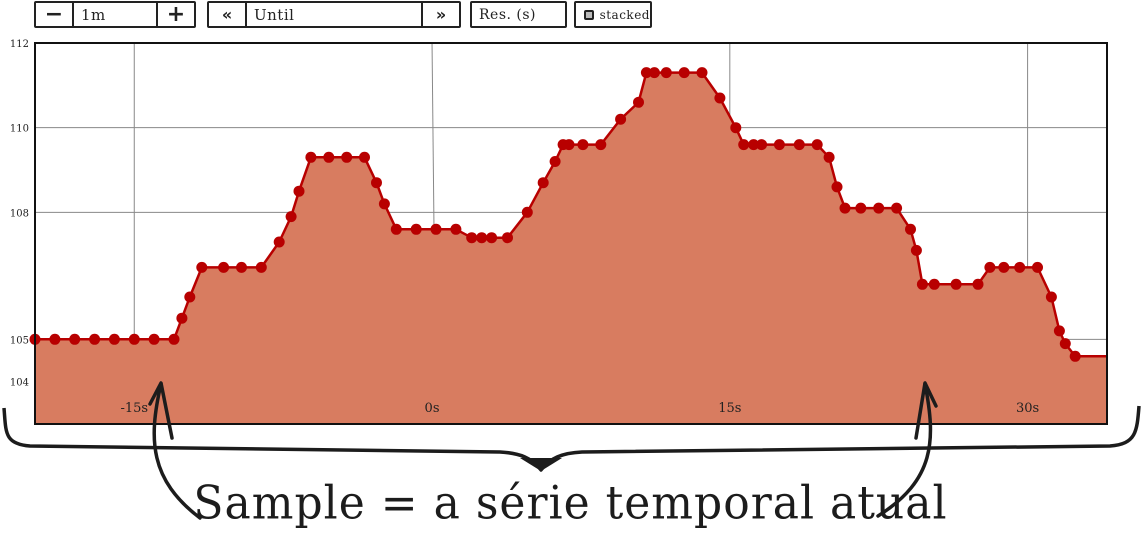 The width and height of the screenshot is (1141, 547). What do you see at coordinates (19, 129) in the screenshot?
I see `y-tick-label-3: 110` at bounding box center [19, 129].